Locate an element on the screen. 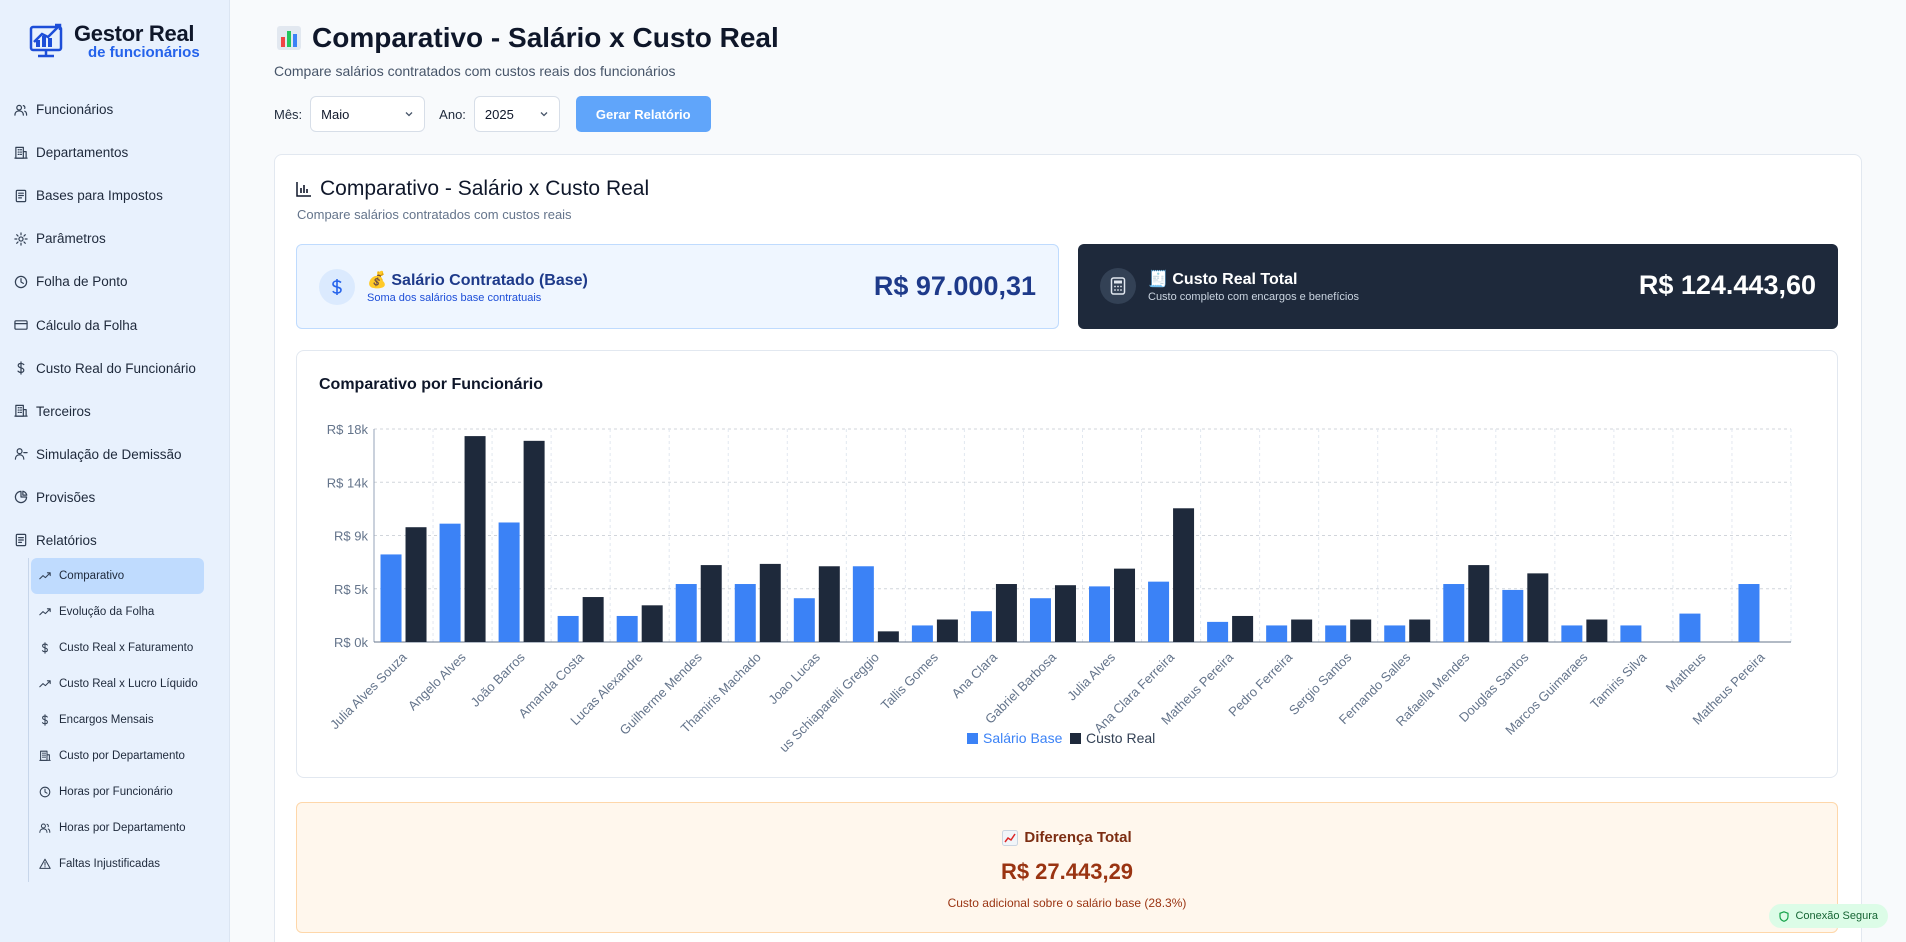  page-title-text: Comparativo - Salário x Custo Real is located at coordinates (545, 37).